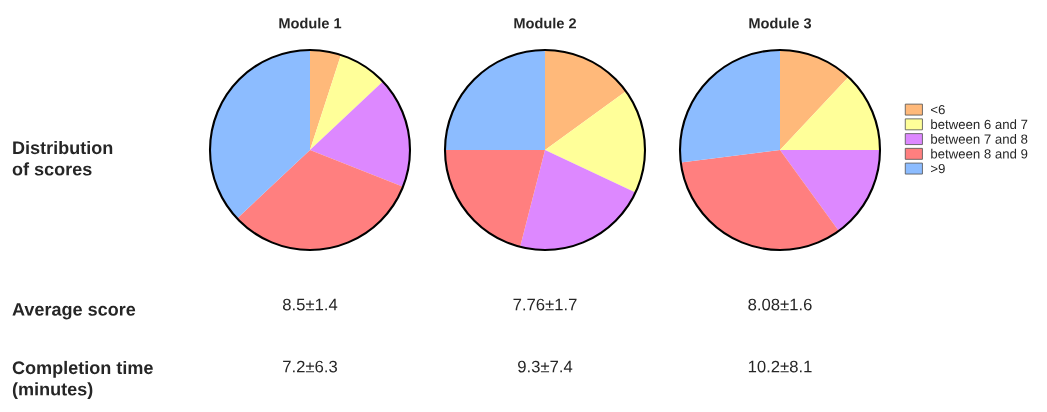  What do you see at coordinates (545, 23) in the screenshot?
I see `chart-title: Module 2` at bounding box center [545, 23].